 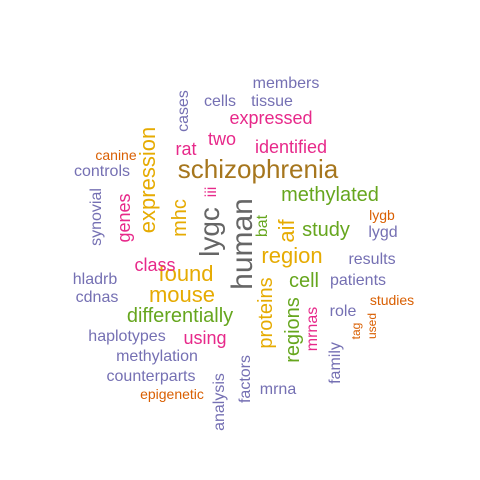 I want to click on word-used: used, so click(x=372, y=326).